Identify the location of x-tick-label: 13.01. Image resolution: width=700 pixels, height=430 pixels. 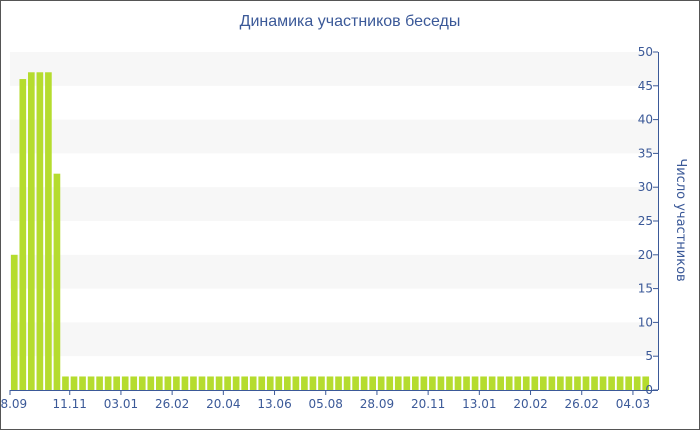
(479, 404).